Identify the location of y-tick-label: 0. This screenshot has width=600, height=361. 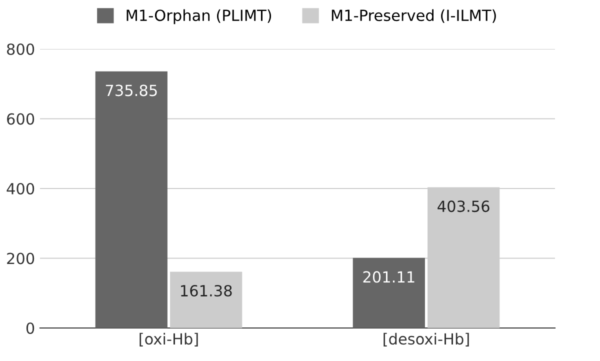
(30, 328).